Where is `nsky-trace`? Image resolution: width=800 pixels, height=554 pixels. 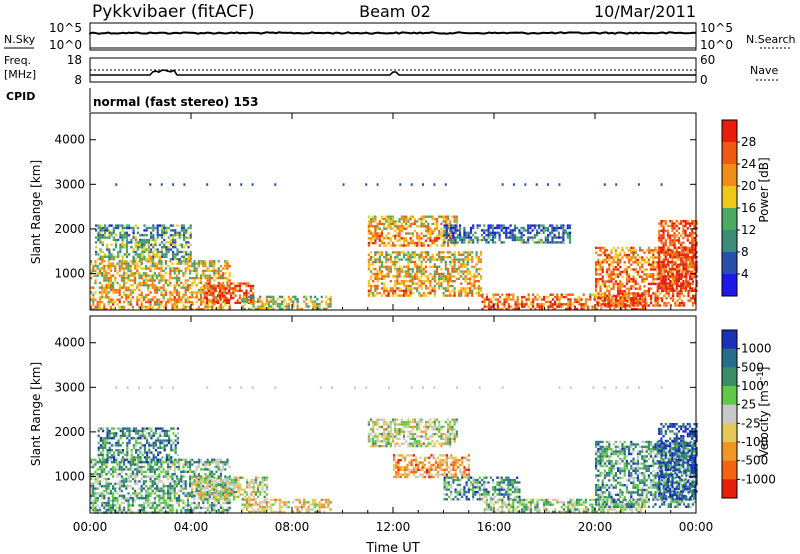 nsky-trace is located at coordinates (393, 33).